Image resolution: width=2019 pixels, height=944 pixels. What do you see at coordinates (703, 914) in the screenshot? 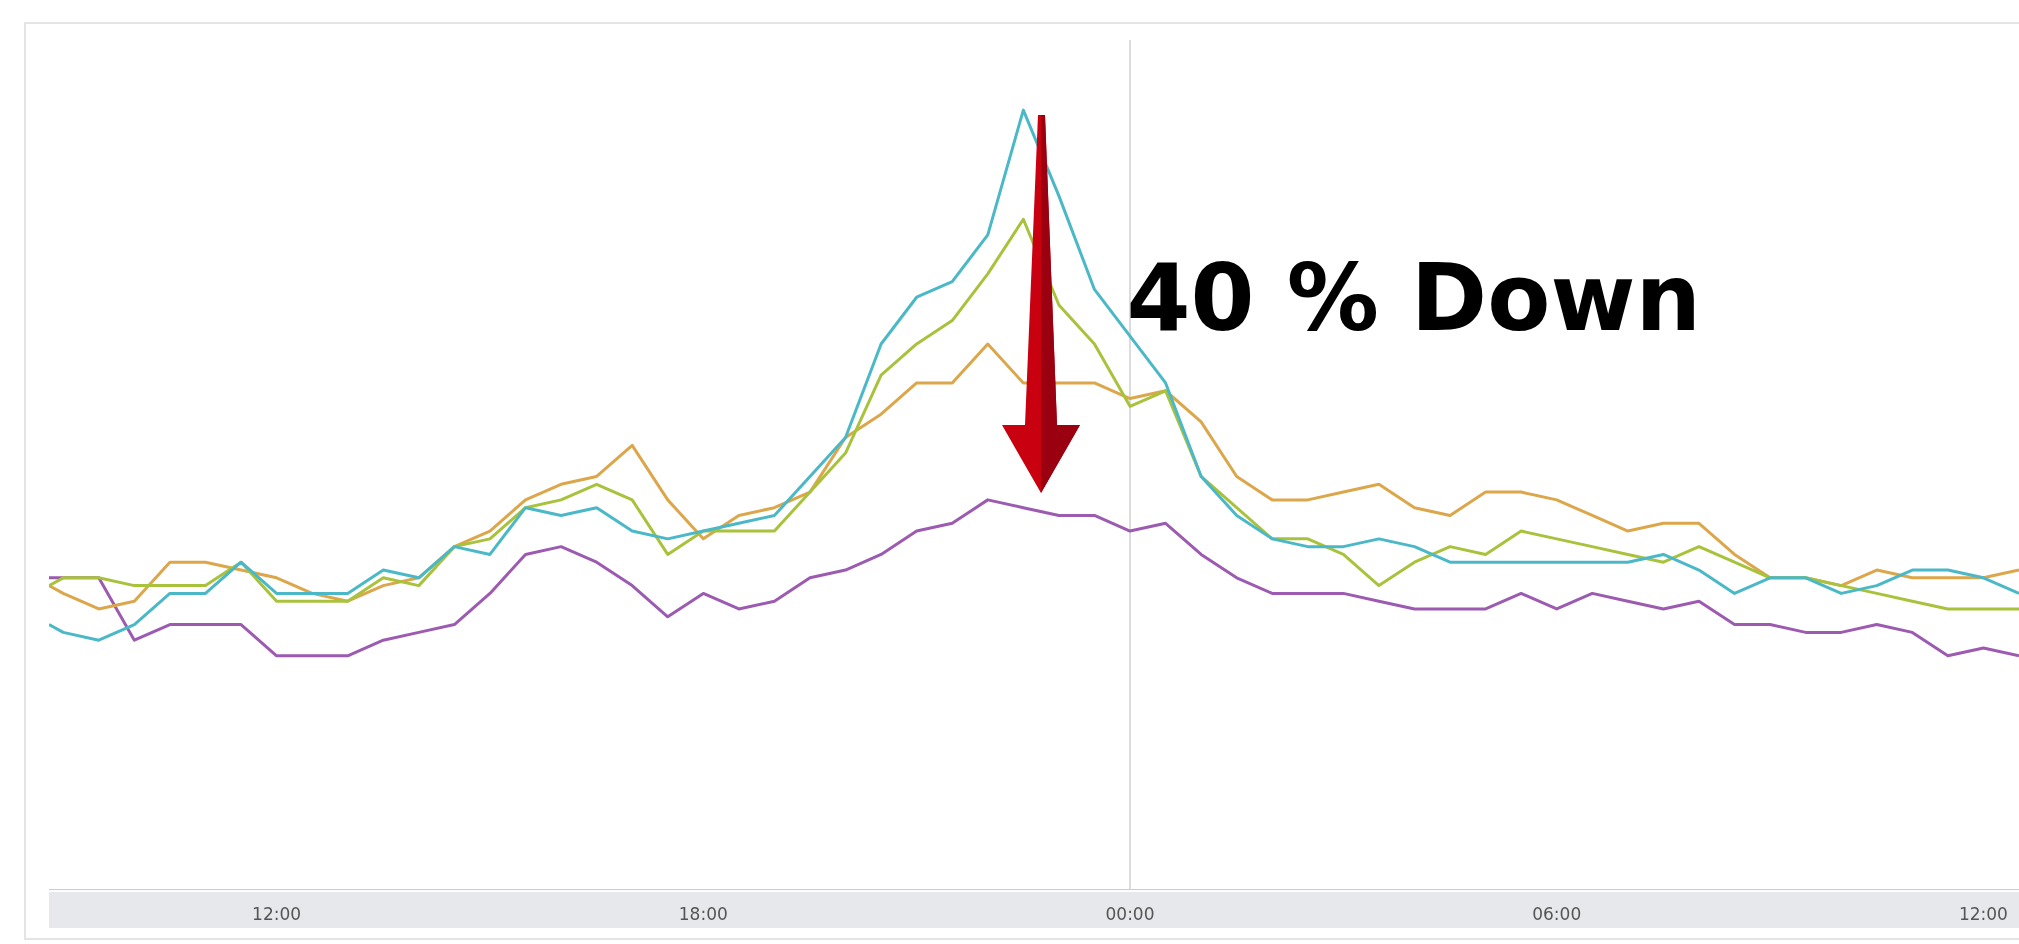
I see `x-tick-label: 18:00` at bounding box center [703, 914].